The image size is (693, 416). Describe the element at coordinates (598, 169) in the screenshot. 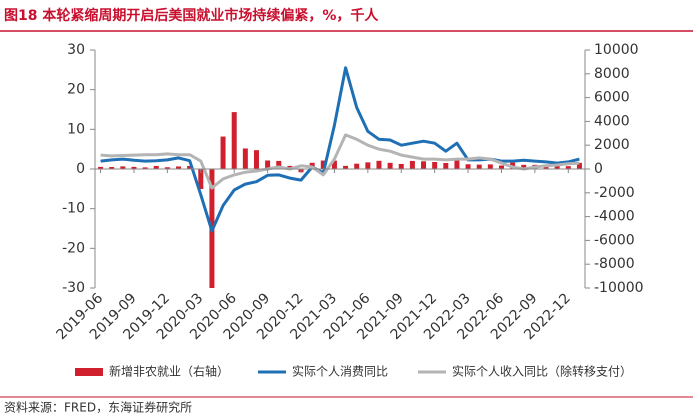

I see `y2-tick-label: 0` at that location.